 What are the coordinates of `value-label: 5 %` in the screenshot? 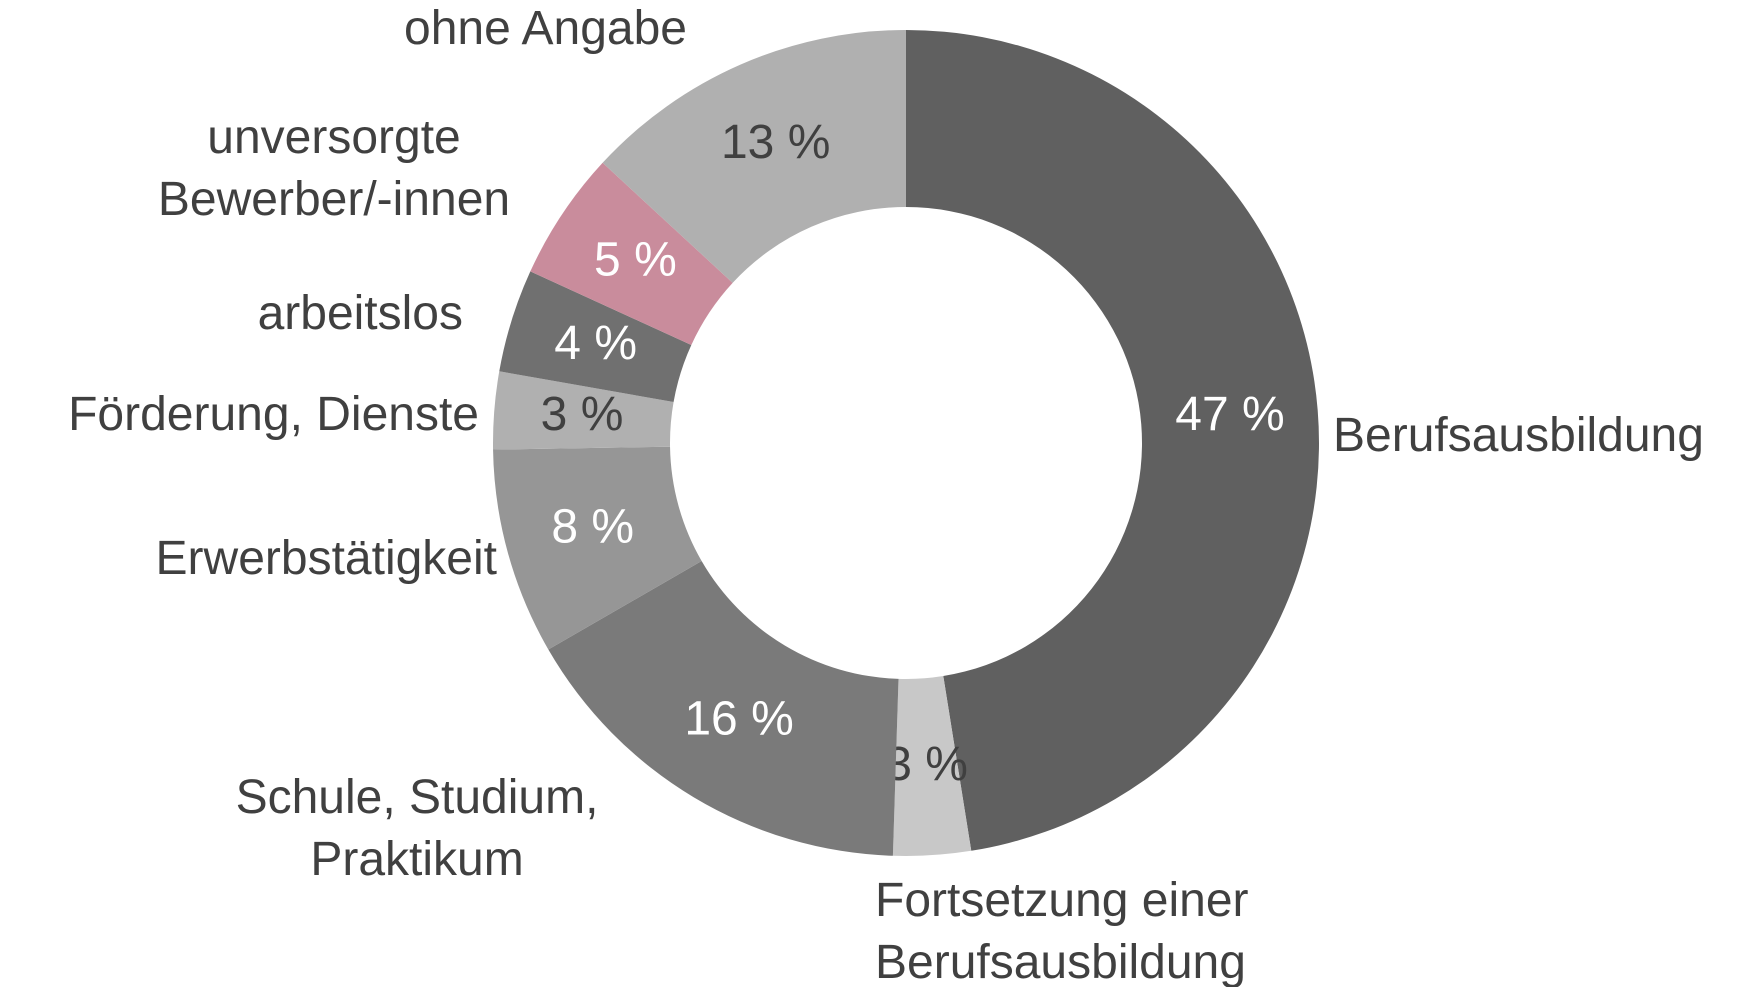 It's located at (635, 260).